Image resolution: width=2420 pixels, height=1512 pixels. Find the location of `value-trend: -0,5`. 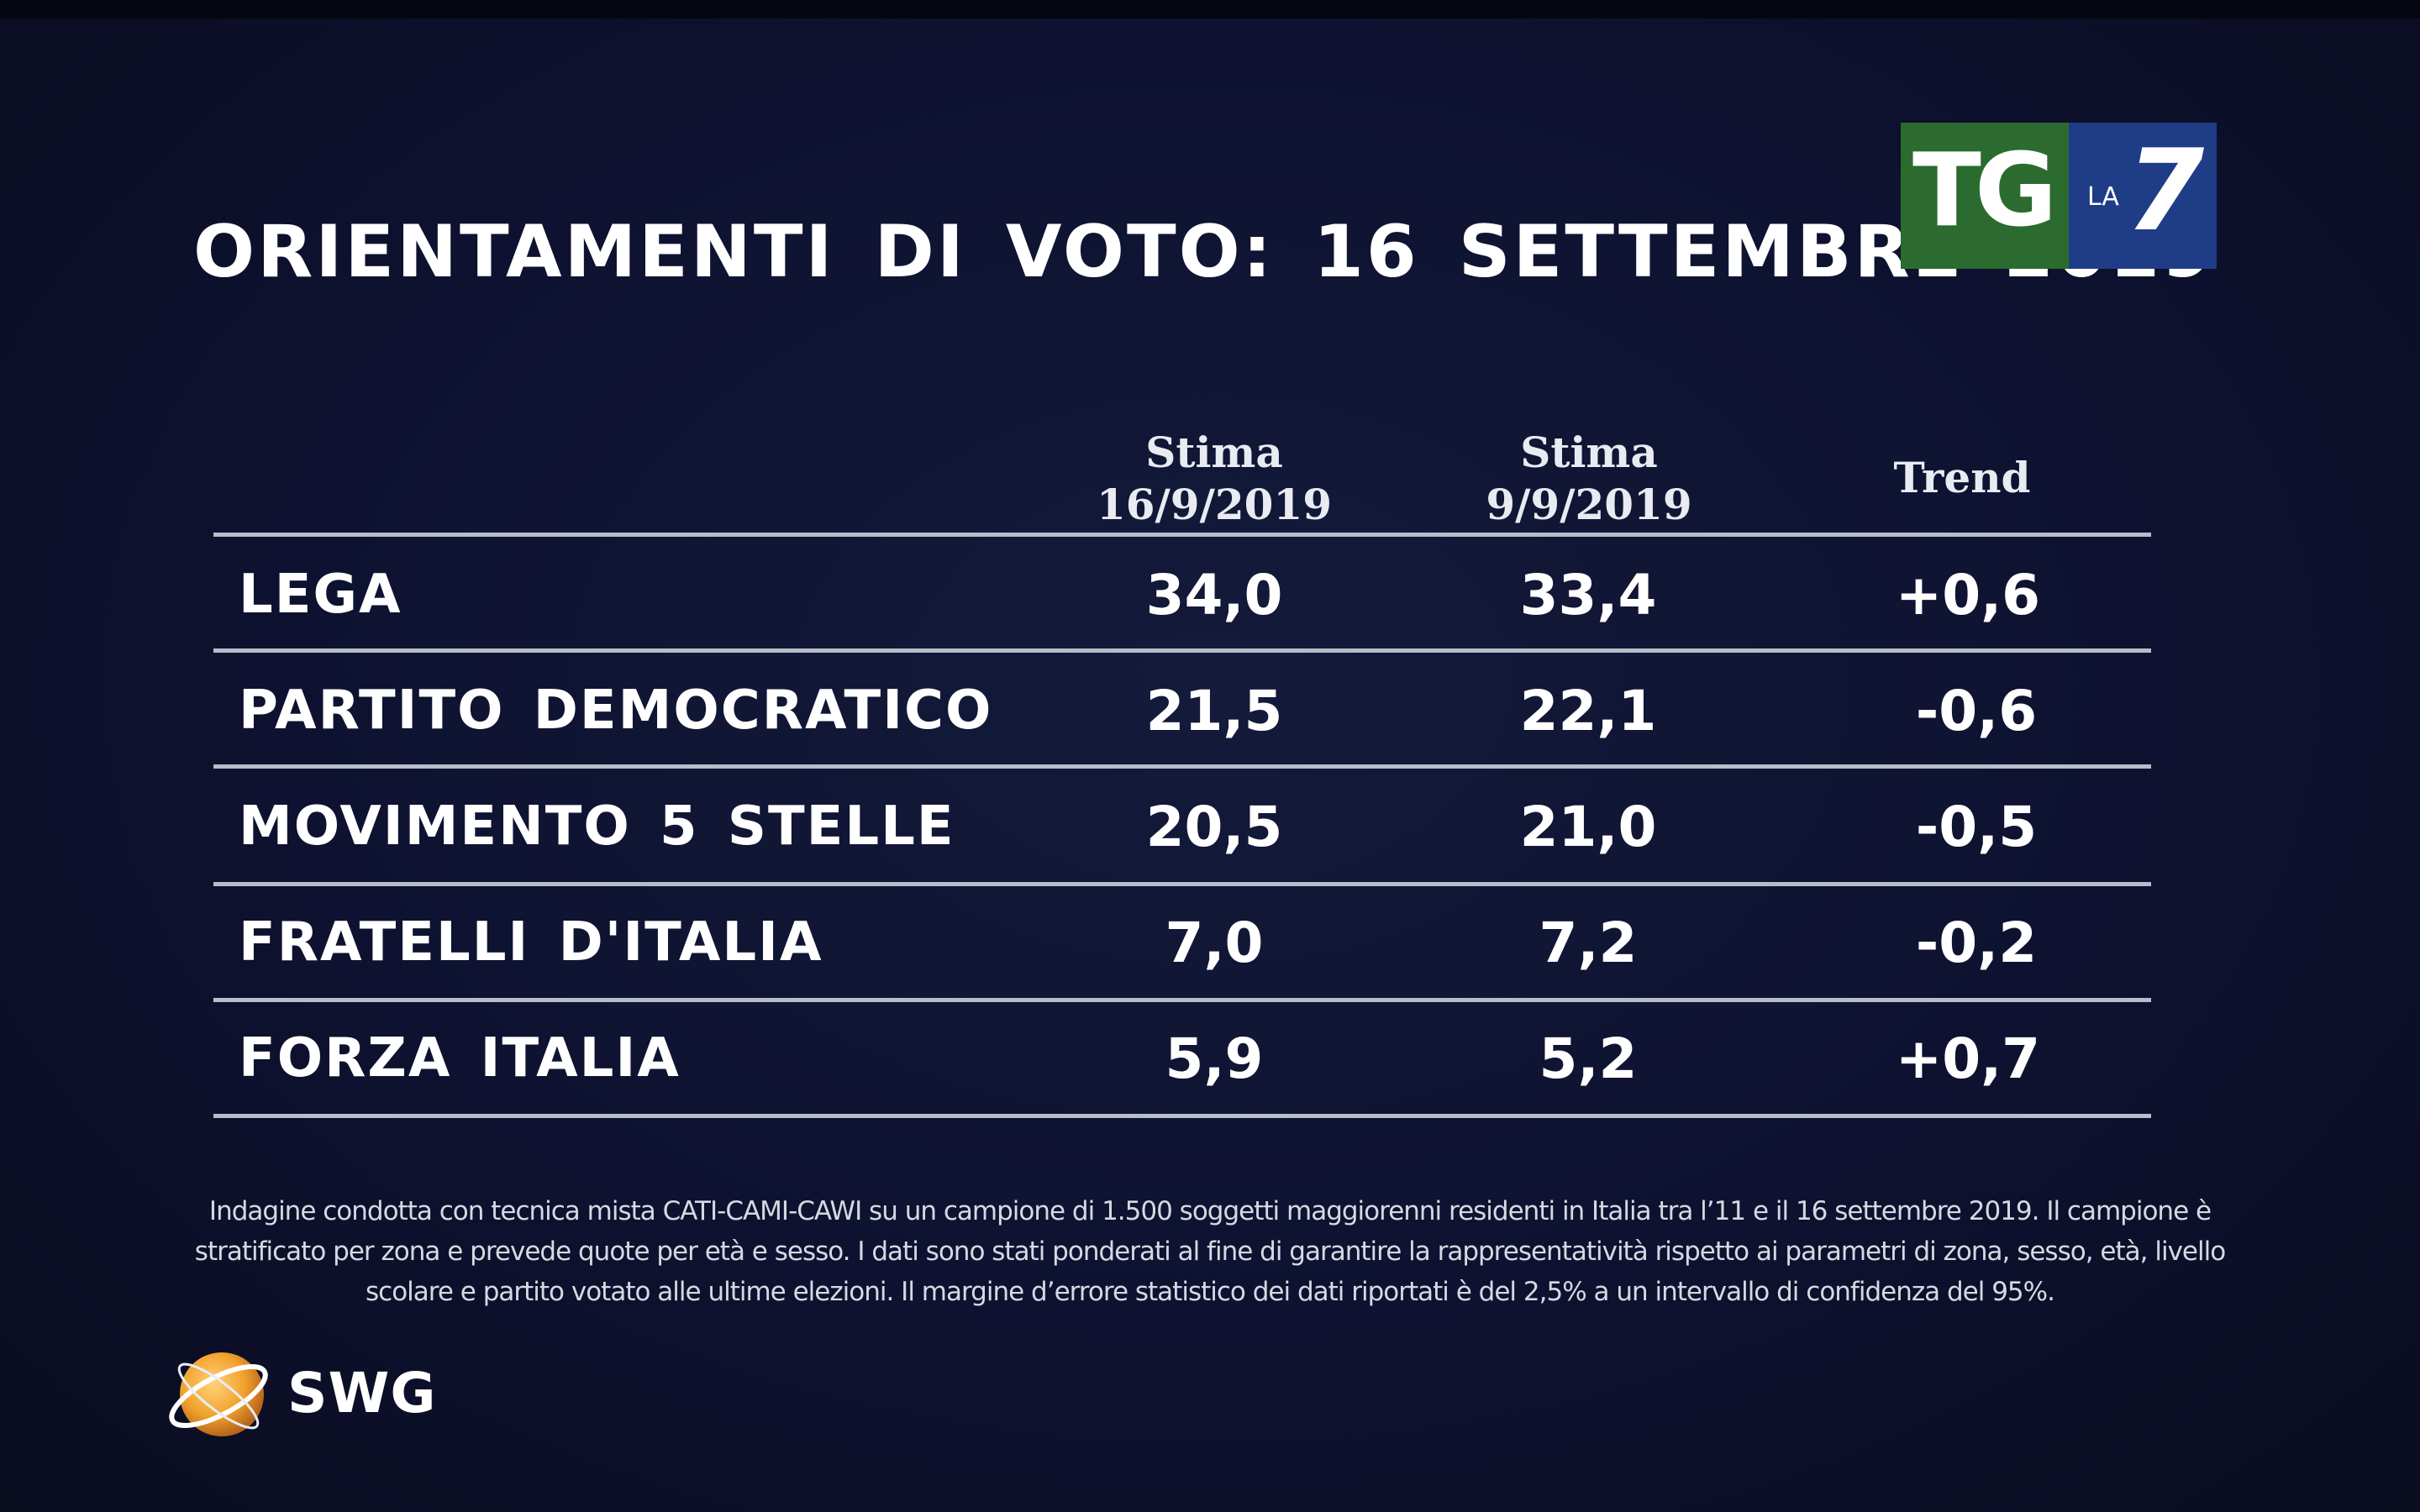

value-trend: -0,5 is located at coordinates (1977, 827).